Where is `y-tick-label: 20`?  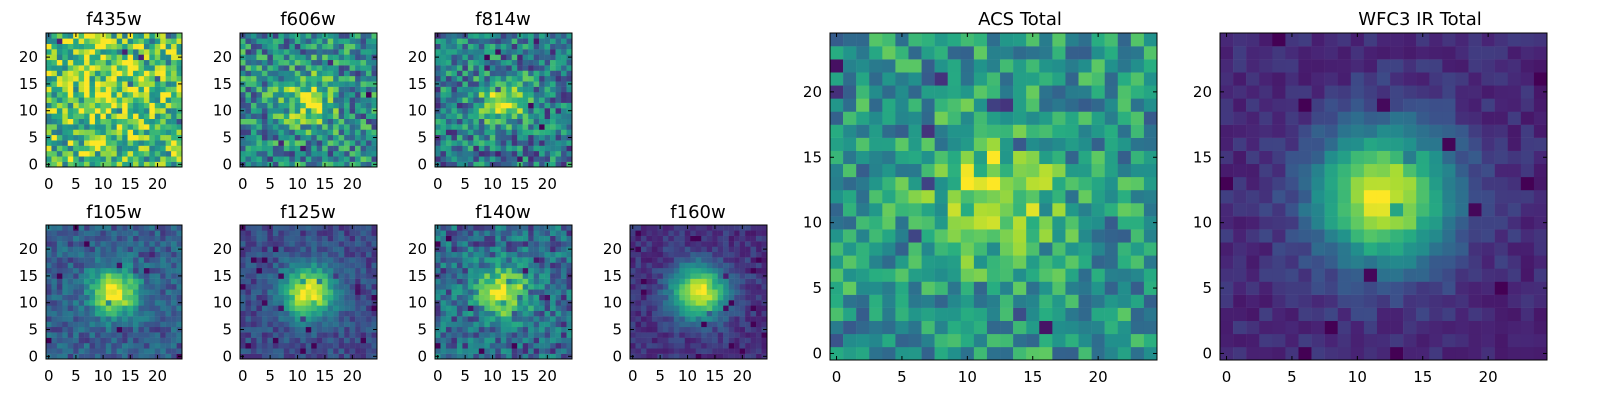 y-tick-label: 20 is located at coordinates (612, 249).